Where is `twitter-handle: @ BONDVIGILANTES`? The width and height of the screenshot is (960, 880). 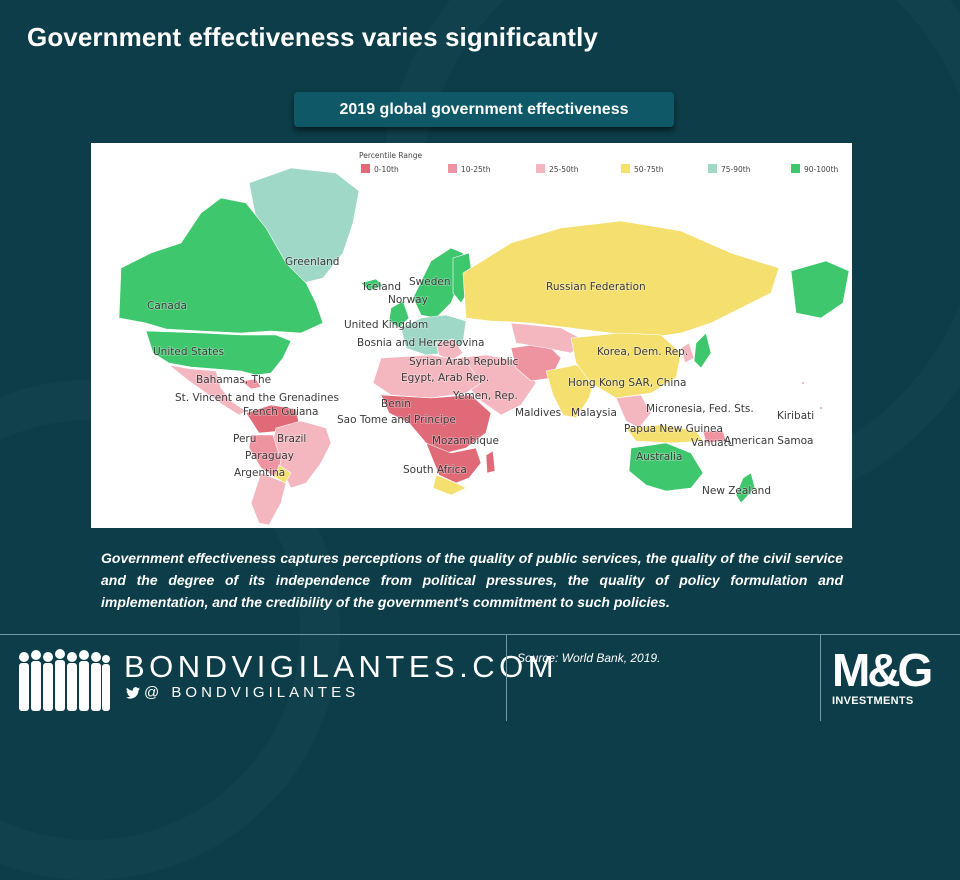
twitter-handle: @ BONDVIGILANTES is located at coordinates (242, 692).